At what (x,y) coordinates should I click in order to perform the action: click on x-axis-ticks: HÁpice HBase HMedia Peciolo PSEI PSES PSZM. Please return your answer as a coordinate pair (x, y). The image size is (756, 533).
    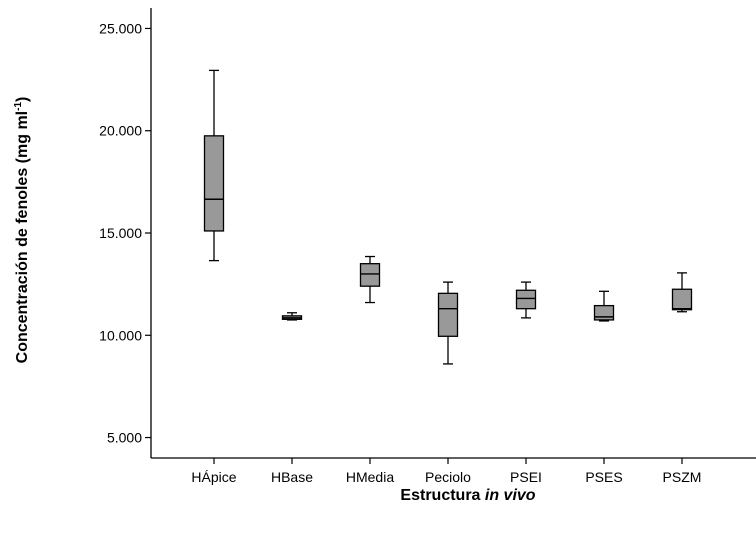
    Looking at the image, I should click on (446, 471).